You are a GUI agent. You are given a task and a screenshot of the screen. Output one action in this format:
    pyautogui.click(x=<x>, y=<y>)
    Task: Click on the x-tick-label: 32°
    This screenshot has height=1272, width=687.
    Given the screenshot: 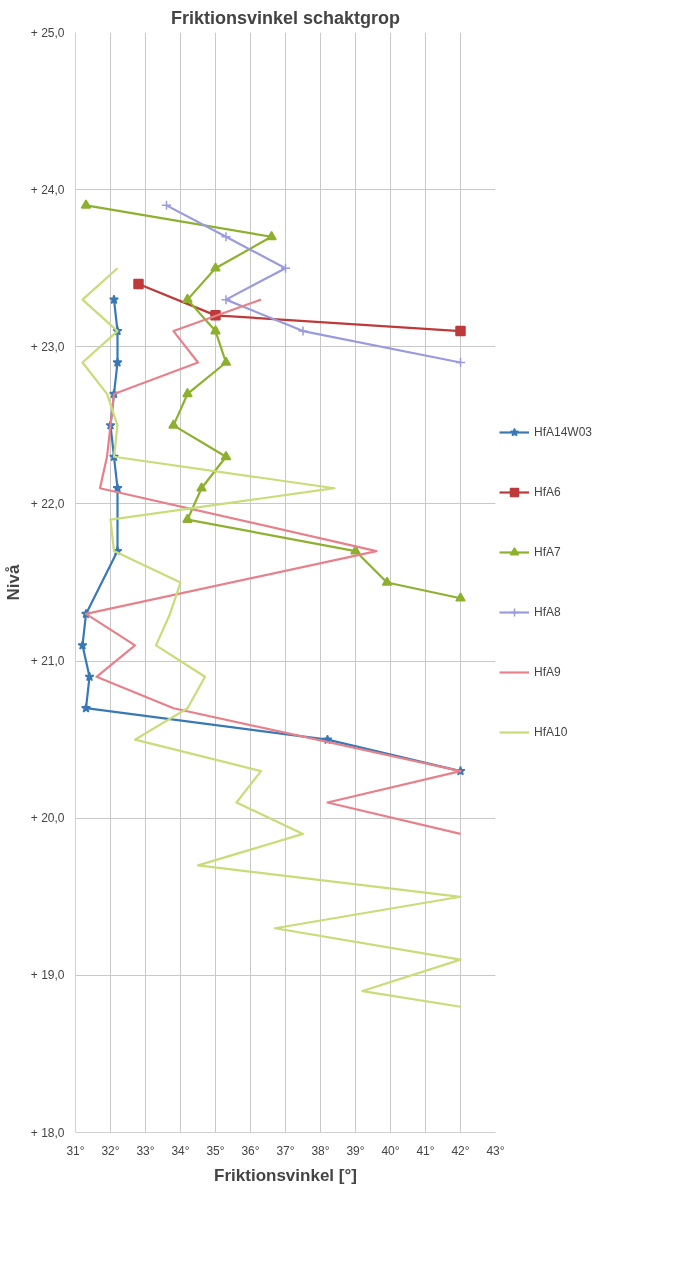 What is the action you would take?
    pyautogui.click(x=110, y=1150)
    